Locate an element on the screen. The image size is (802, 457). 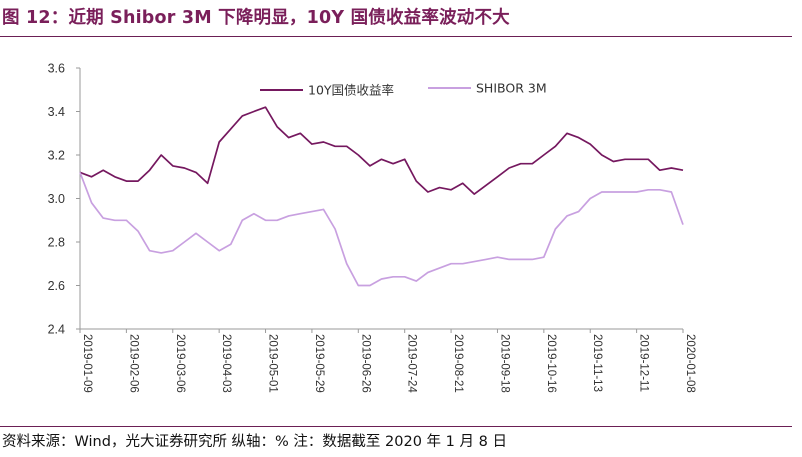
x-tick-label: 2019-02-06 is located at coordinates (133, 363).